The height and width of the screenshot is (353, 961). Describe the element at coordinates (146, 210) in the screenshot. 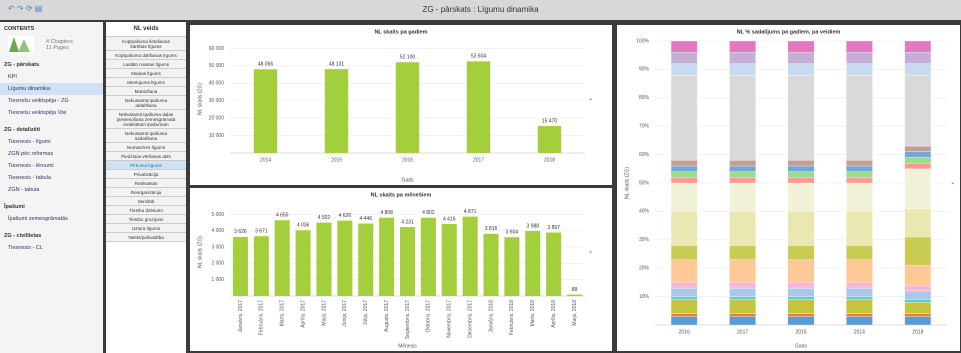

I see `filter-item: Tiesību dzēsumi` at that location.